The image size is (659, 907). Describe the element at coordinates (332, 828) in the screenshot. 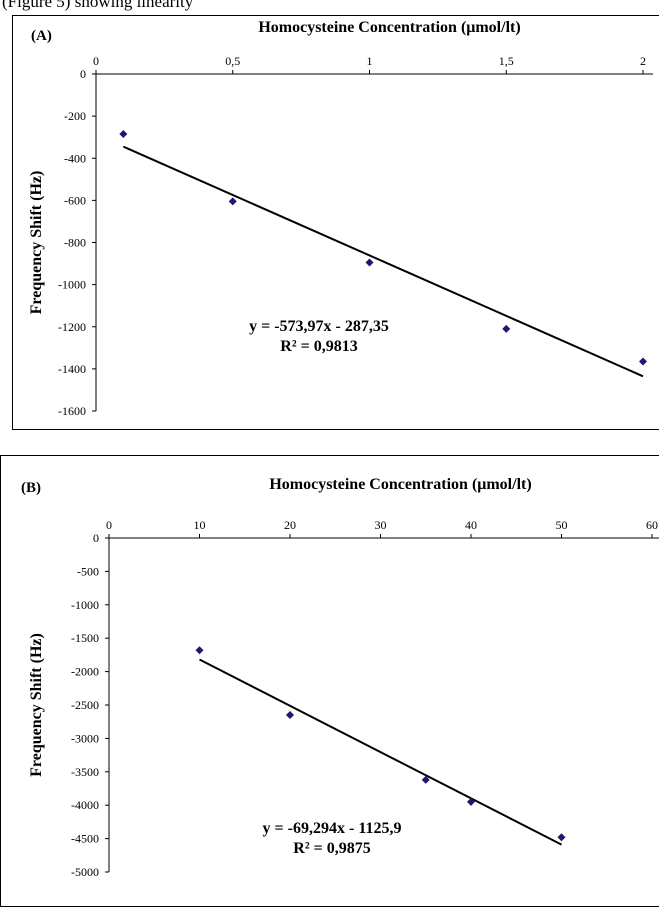

I see `trendline-equation-b: y = -69,294x - 1125,9` at that location.